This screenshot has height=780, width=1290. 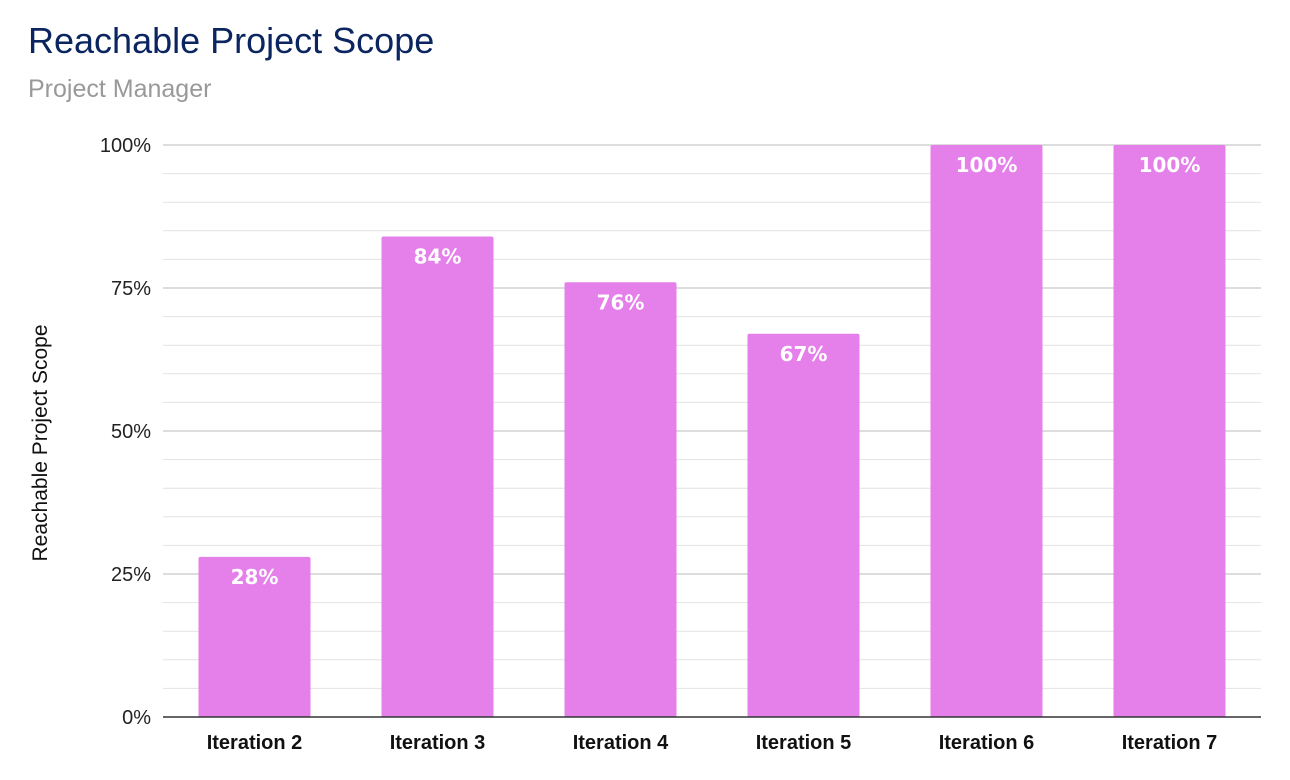 What do you see at coordinates (120, 89) in the screenshot?
I see `chart-subtitle: Project Manager` at bounding box center [120, 89].